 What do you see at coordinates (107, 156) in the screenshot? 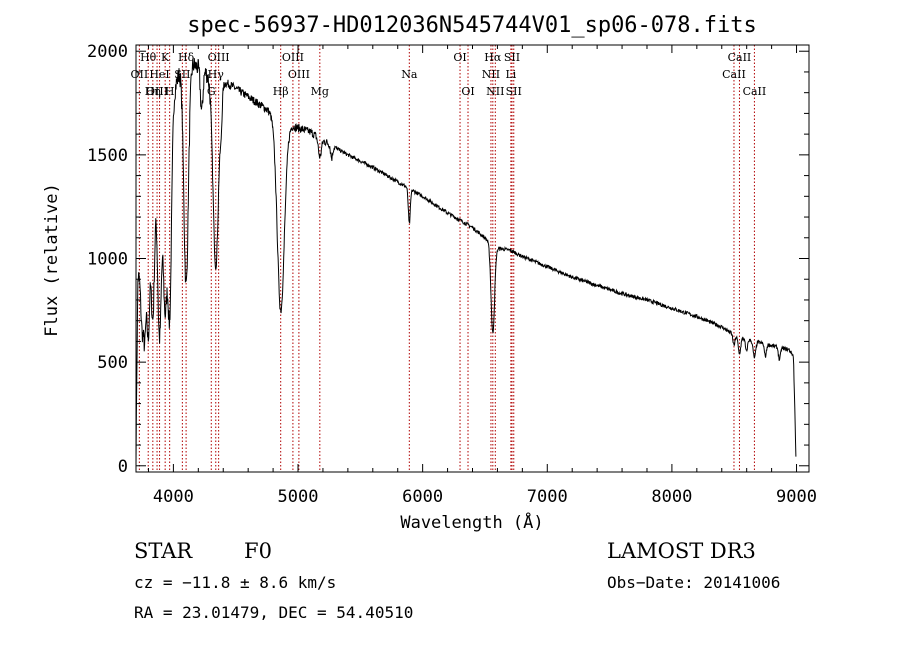
I see `y-tick-label: 1500` at bounding box center [107, 156].